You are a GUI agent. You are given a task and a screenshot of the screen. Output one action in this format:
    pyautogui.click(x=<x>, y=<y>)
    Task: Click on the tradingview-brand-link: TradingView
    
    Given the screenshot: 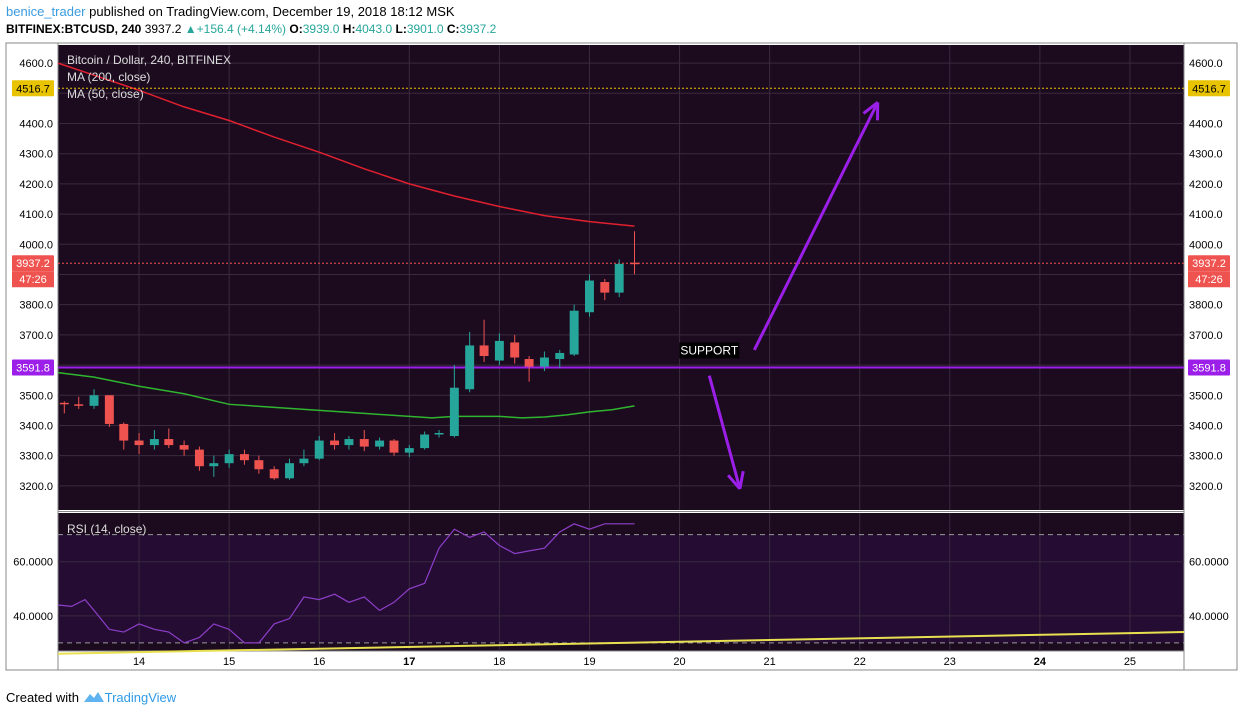 What is the action you would take?
    pyautogui.click(x=140, y=697)
    